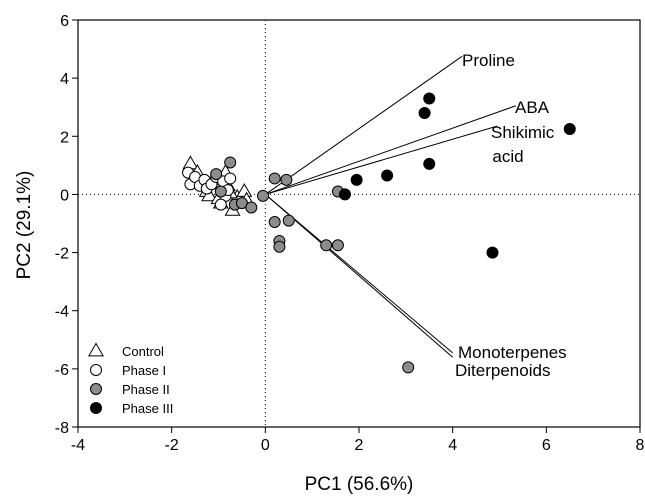 Image resolution: width=645 pixels, height=496 pixels. I want to click on x-tick-label: 0, so click(265, 445).